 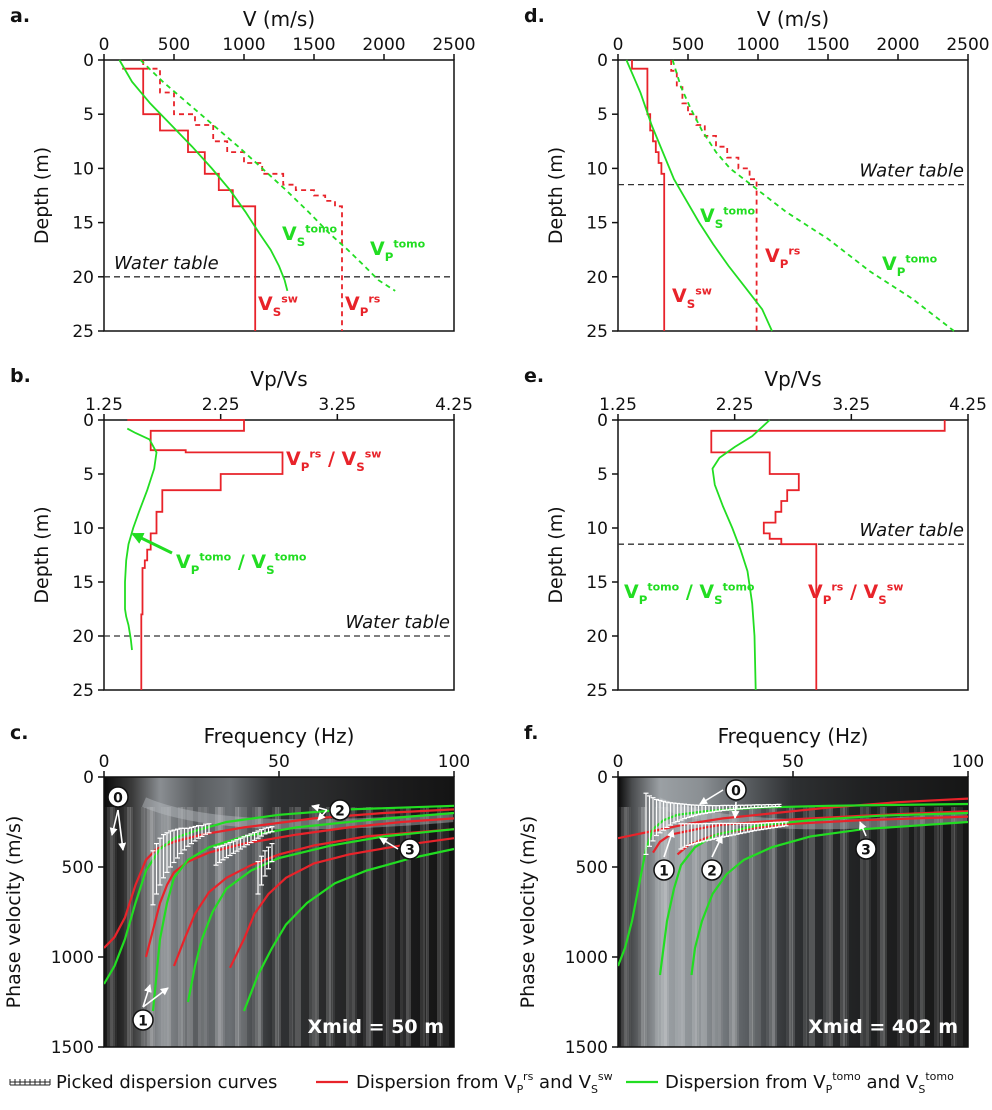 I want to click on y-tick-label: 25, so click(x=597, y=691).